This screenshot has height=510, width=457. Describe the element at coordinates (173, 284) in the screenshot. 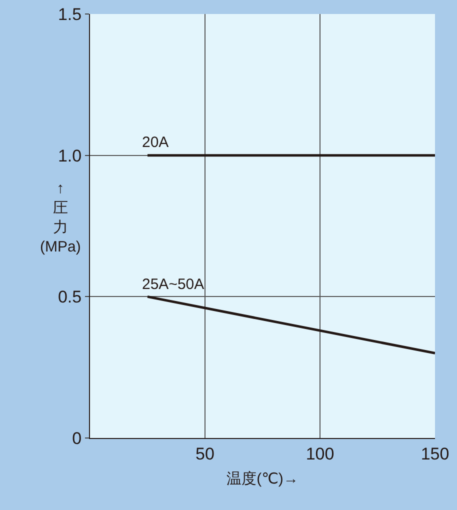

I see `series-label: 25A~50A` at that location.